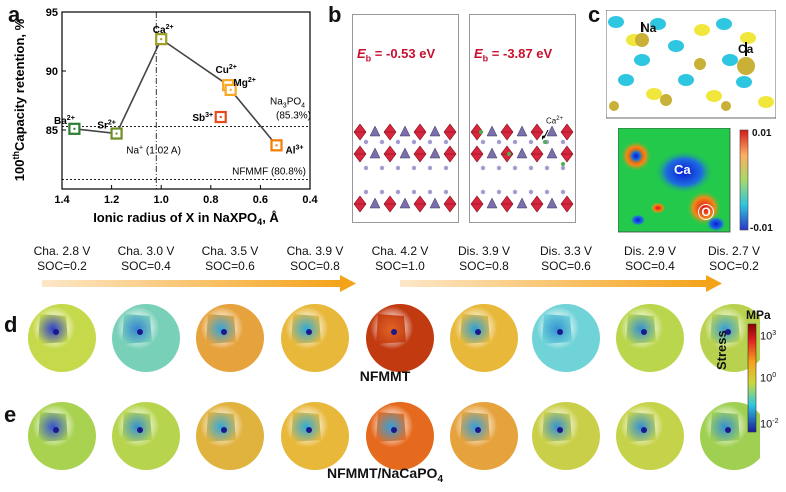 The image size is (786, 492). I want to click on row-e-label: NFMMT/NaCaPO4, so click(384, 475).